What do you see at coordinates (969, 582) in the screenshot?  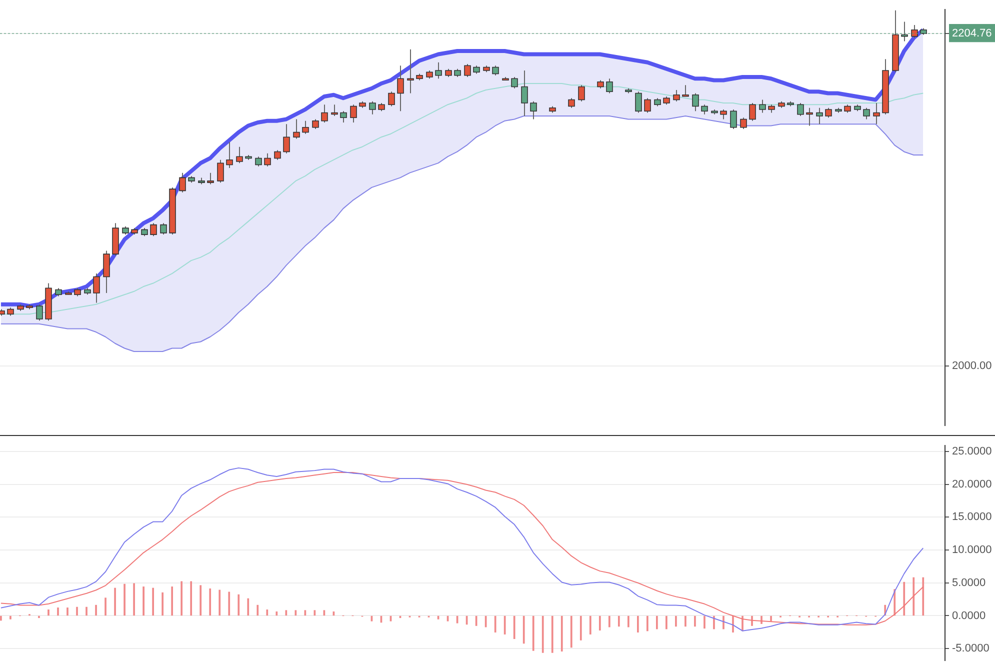 I see `y-tick-label: 5.0000` at bounding box center [969, 582].